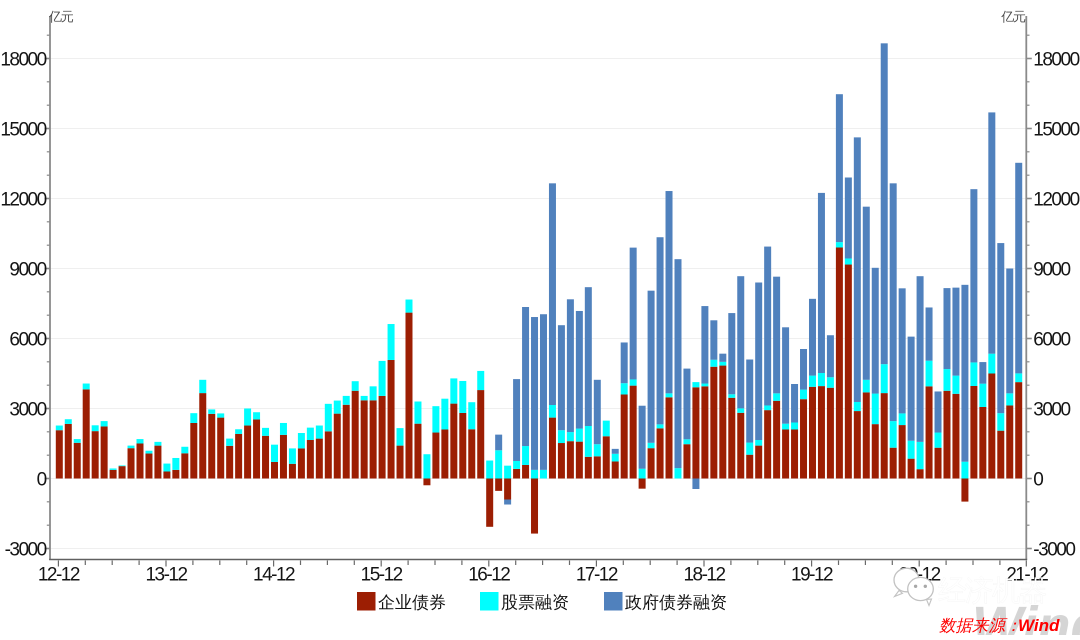 This screenshot has height=640, width=1080. What do you see at coordinates (597, 575) in the screenshot?
I see `svg-text: 17-12` at bounding box center [597, 575].